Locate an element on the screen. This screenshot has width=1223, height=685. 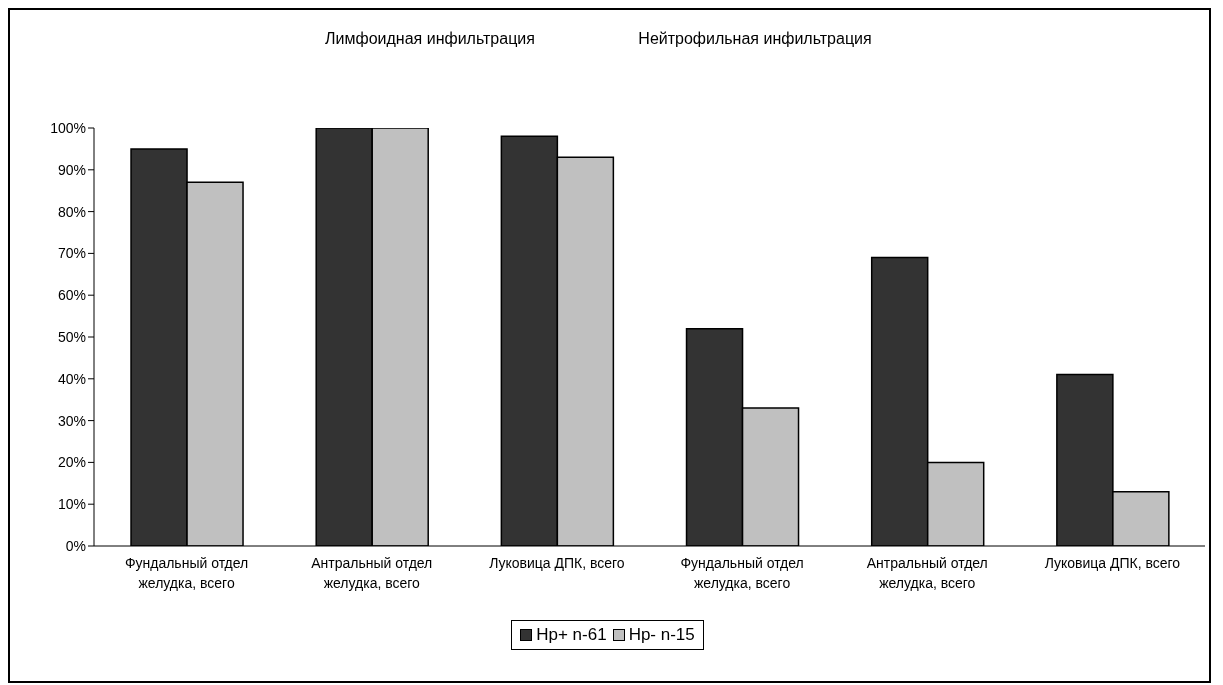
y-tick-label: 80% is located at coordinates (71, 211).